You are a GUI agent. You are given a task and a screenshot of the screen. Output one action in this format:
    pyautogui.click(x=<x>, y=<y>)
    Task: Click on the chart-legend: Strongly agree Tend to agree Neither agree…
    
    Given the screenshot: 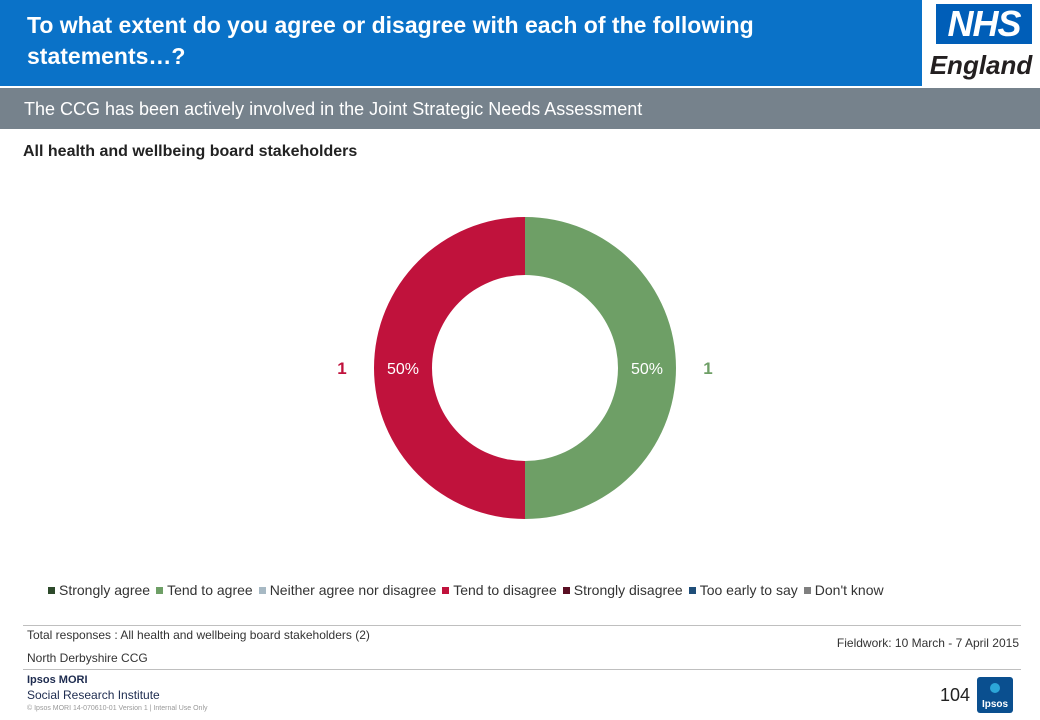 What is the action you would take?
    pyautogui.click(x=538, y=592)
    